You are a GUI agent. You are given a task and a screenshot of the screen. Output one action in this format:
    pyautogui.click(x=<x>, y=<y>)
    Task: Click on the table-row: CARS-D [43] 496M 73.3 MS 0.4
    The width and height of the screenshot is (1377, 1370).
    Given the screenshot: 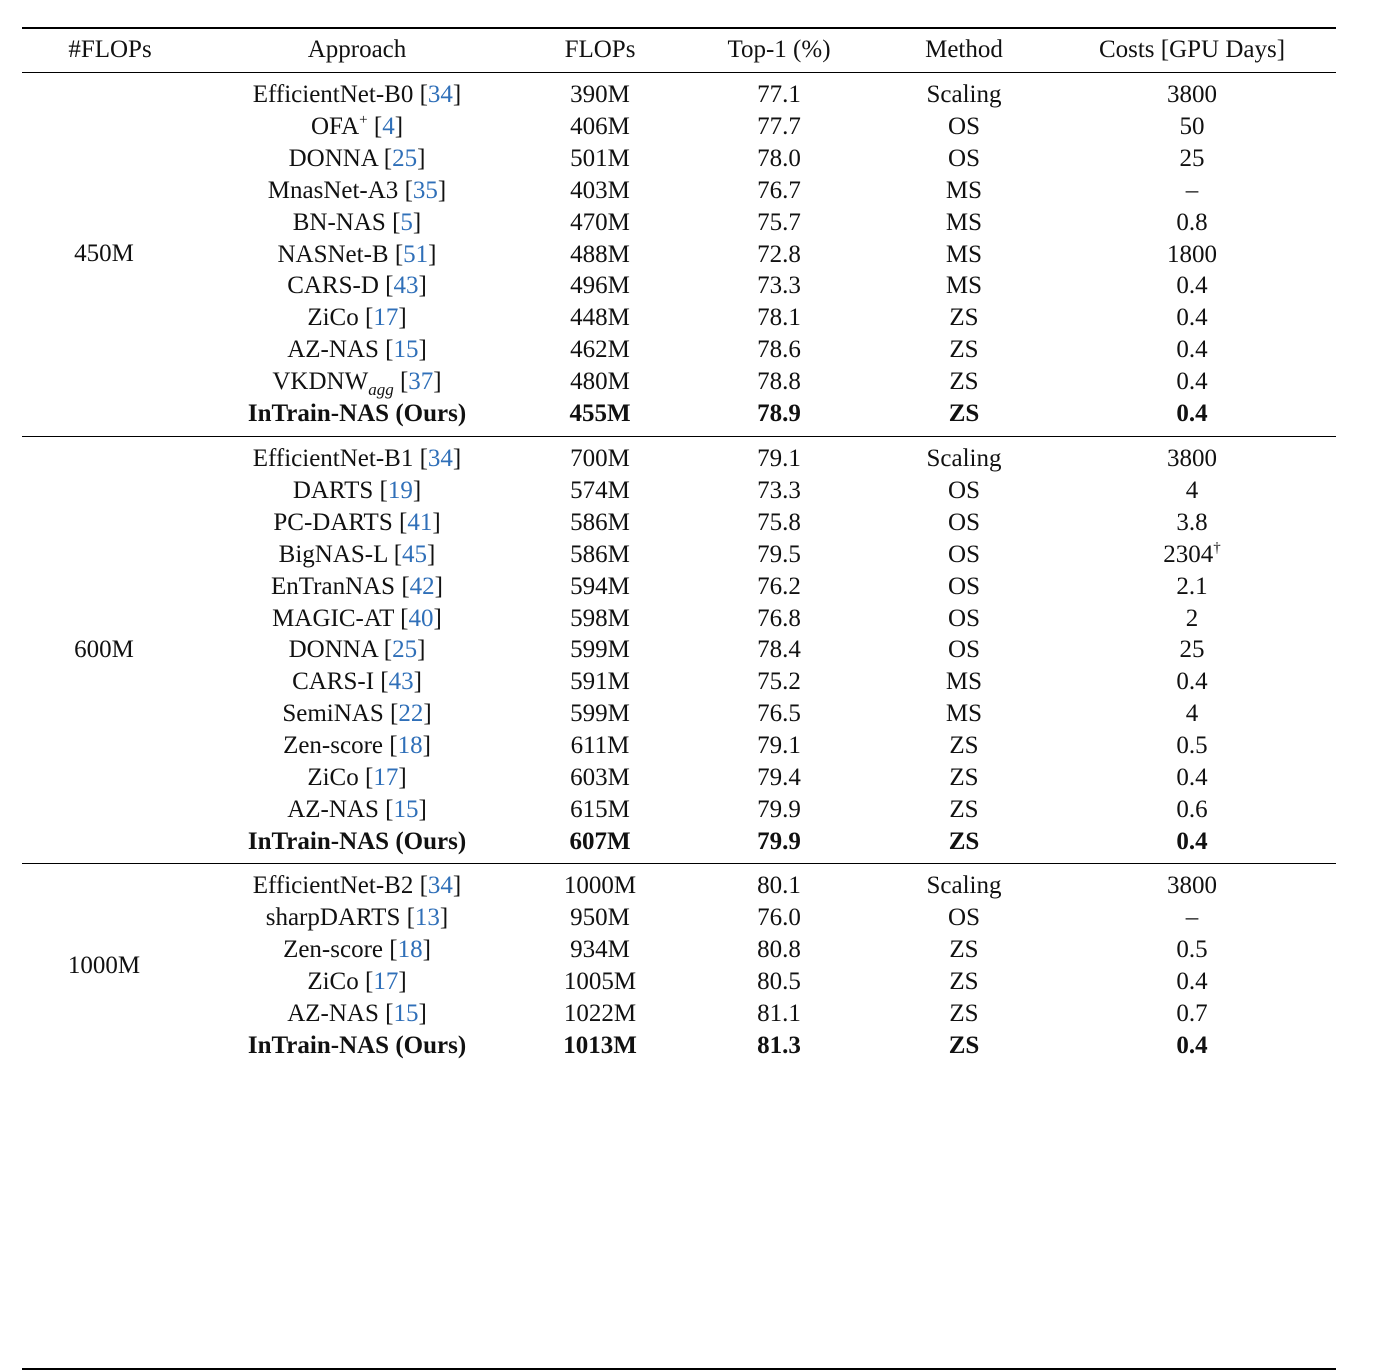 What is the action you would take?
    pyautogui.click(x=679, y=286)
    